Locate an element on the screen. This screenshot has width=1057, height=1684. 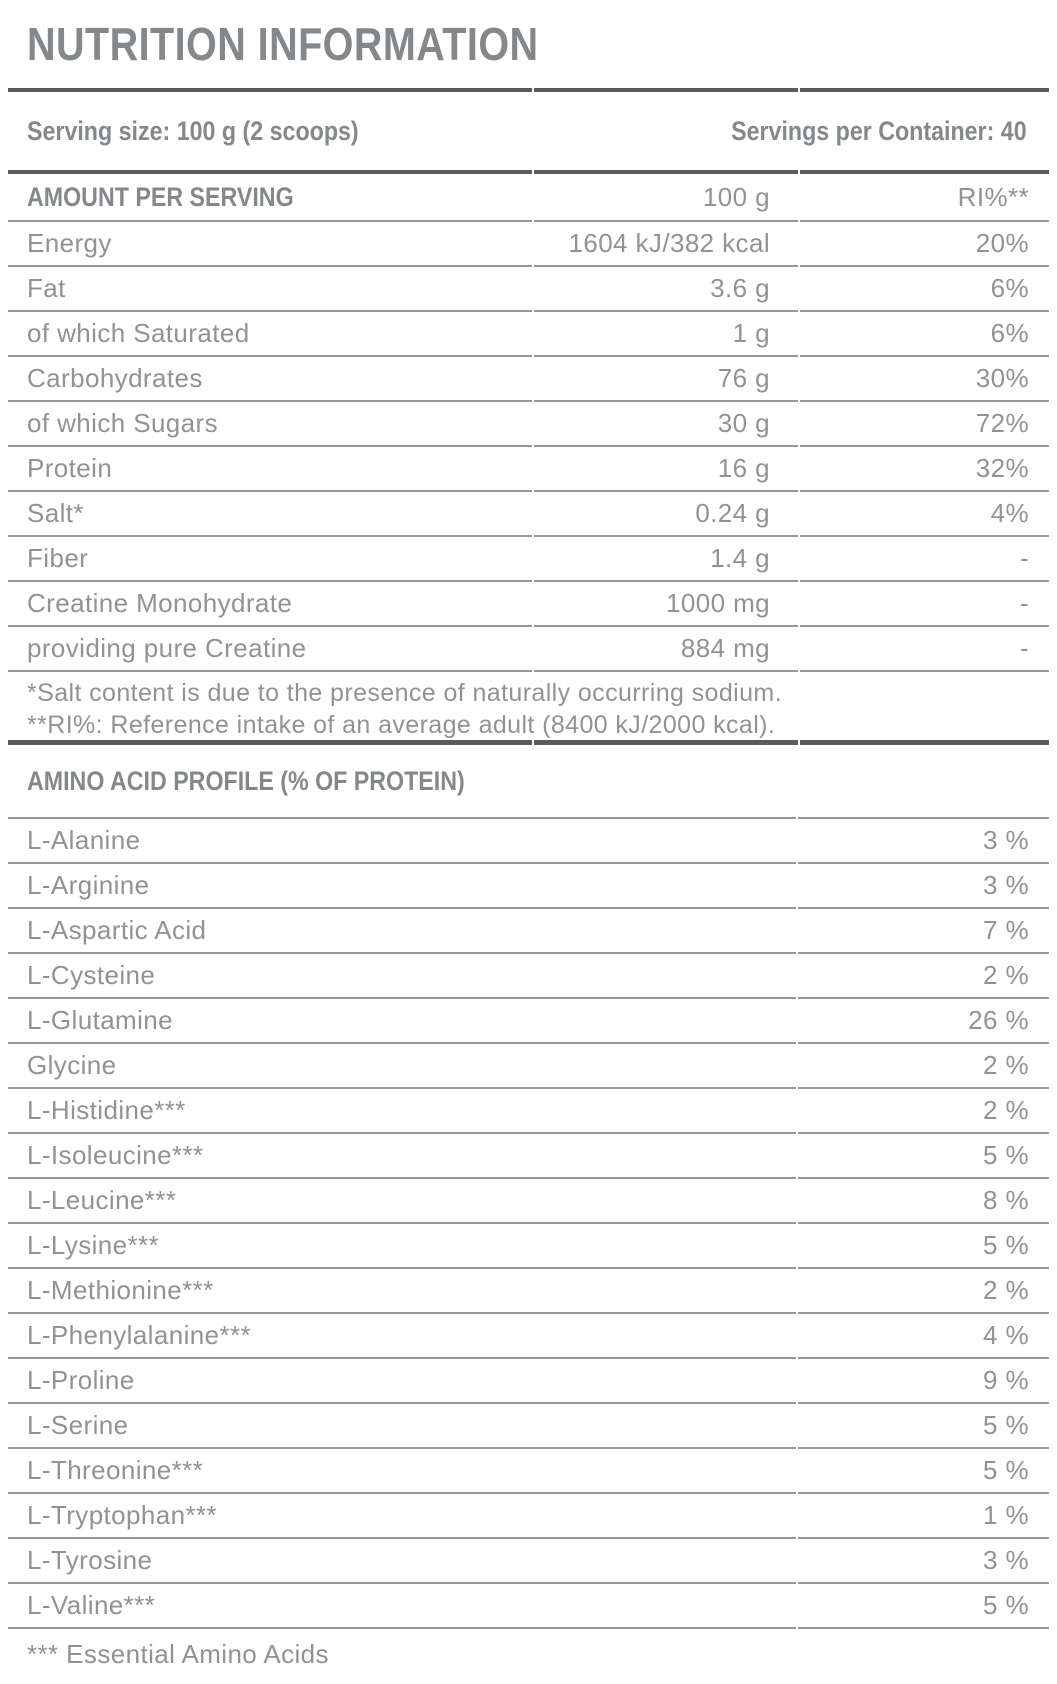
amino-acid-name: L-Leucine*** is located at coordinates (102, 1200).